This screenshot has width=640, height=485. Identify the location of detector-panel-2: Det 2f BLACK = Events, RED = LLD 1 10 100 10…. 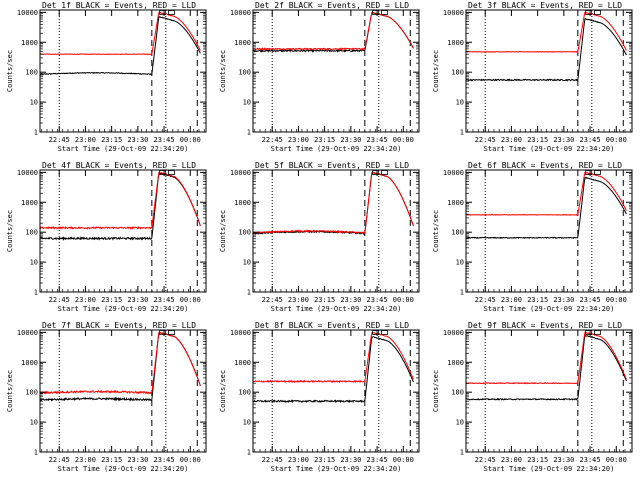
(319, 77).